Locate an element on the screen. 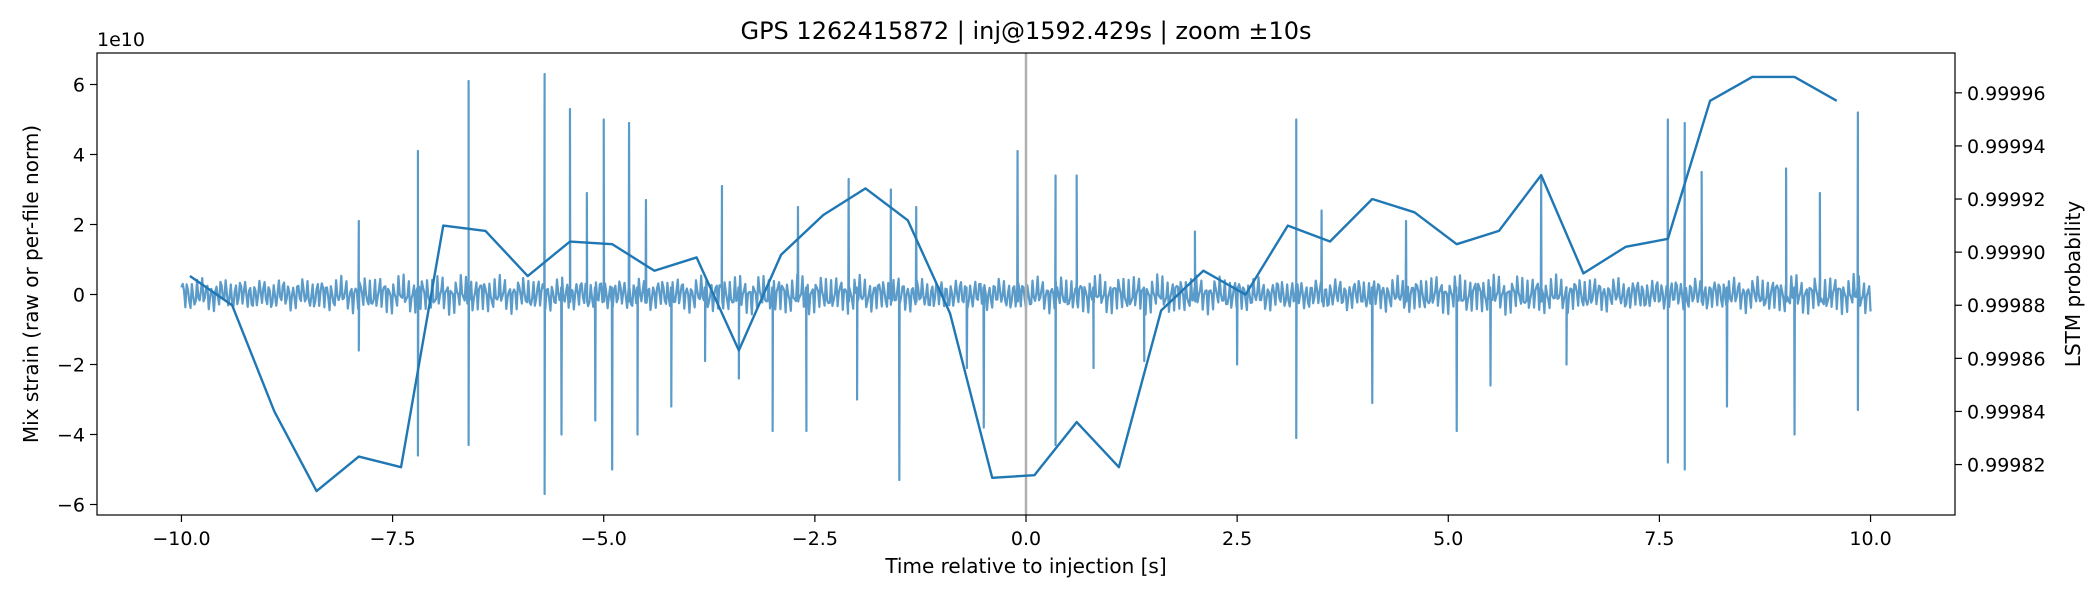 The width and height of the screenshot is (2100, 600). y-left-tick-label: 2 is located at coordinates (79, 226).